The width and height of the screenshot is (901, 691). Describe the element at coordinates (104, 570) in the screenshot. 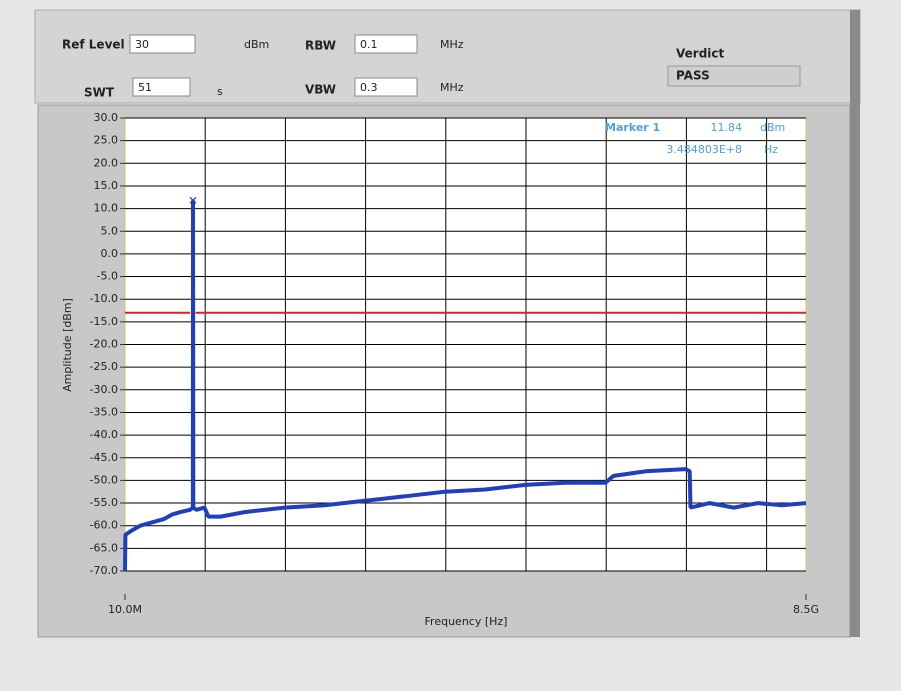

I see `y-tick-label: -70.0` at that location.